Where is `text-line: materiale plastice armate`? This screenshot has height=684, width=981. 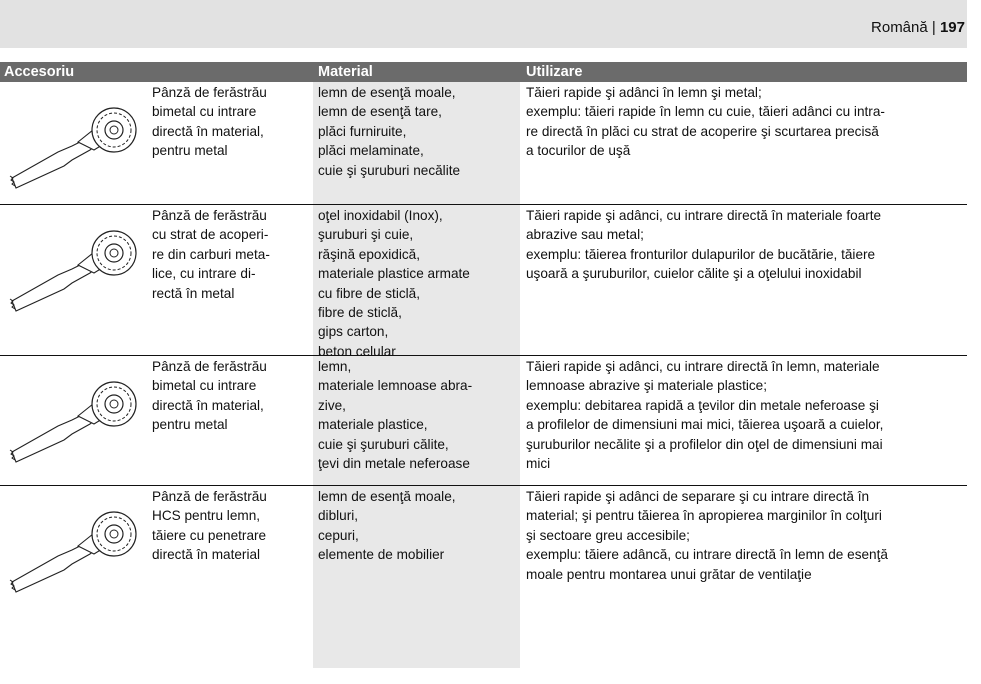 text-line: materiale plastice armate is located at coordinates (394, 274).